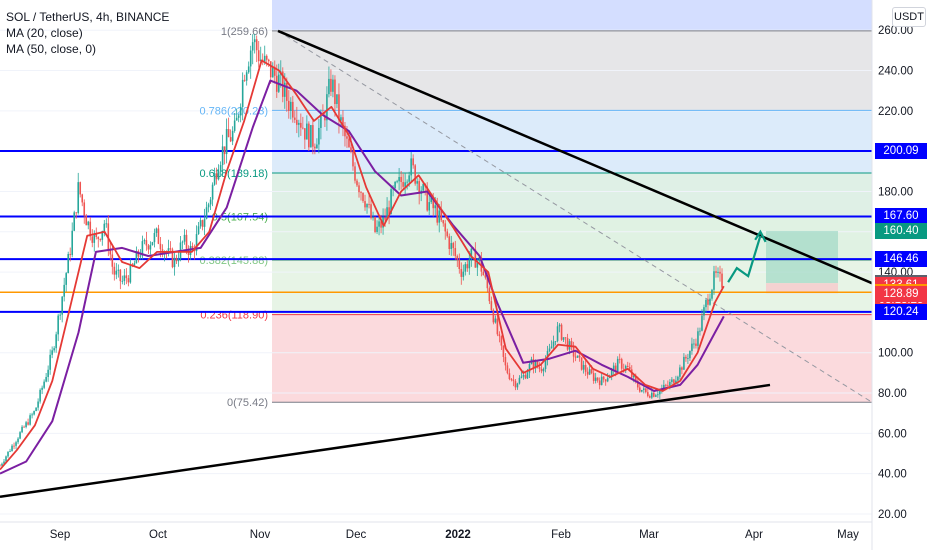  What do you see at coordinates (754, 535) in the screenshot?
I see `x-tick-label: Apr` at bounding box center [754, 535].